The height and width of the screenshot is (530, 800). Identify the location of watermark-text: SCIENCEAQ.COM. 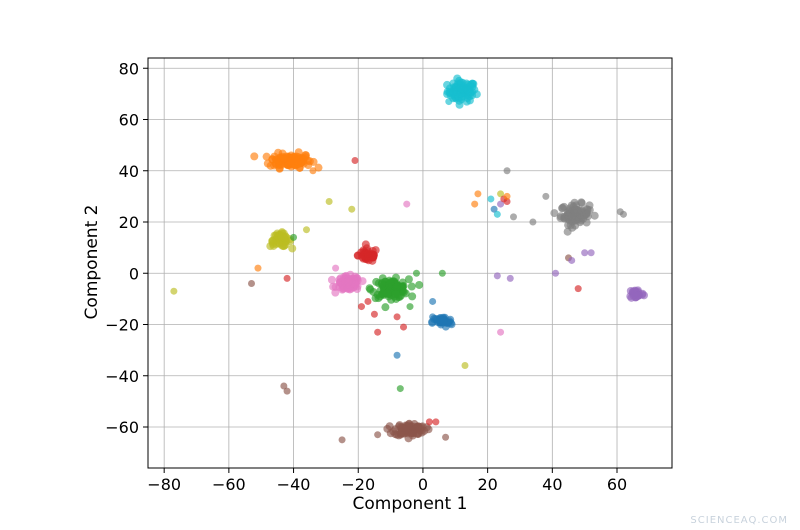
(739, 520).